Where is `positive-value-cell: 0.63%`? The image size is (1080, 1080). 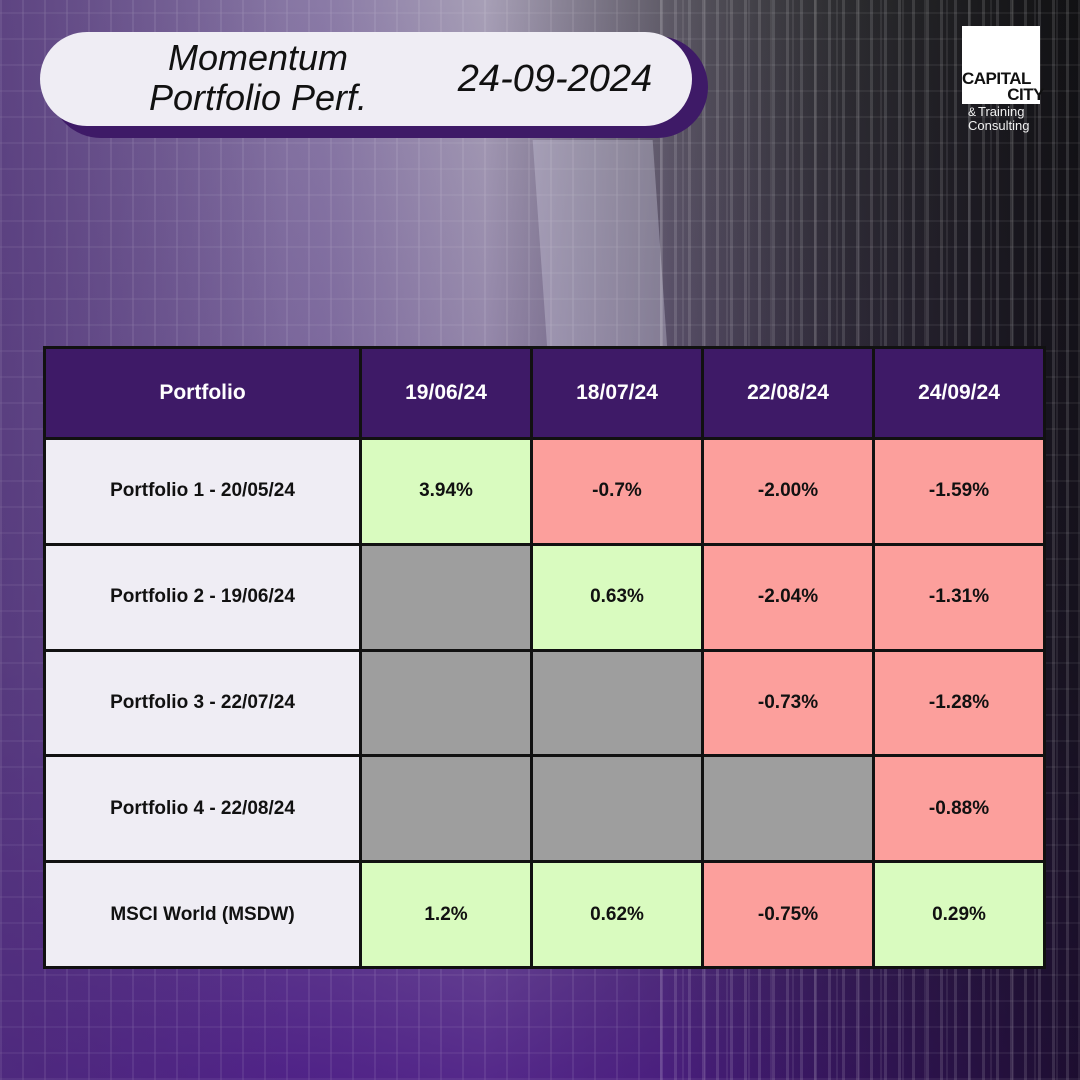
positive-value-cell: 0.63% is located at coordinates (617, 597).